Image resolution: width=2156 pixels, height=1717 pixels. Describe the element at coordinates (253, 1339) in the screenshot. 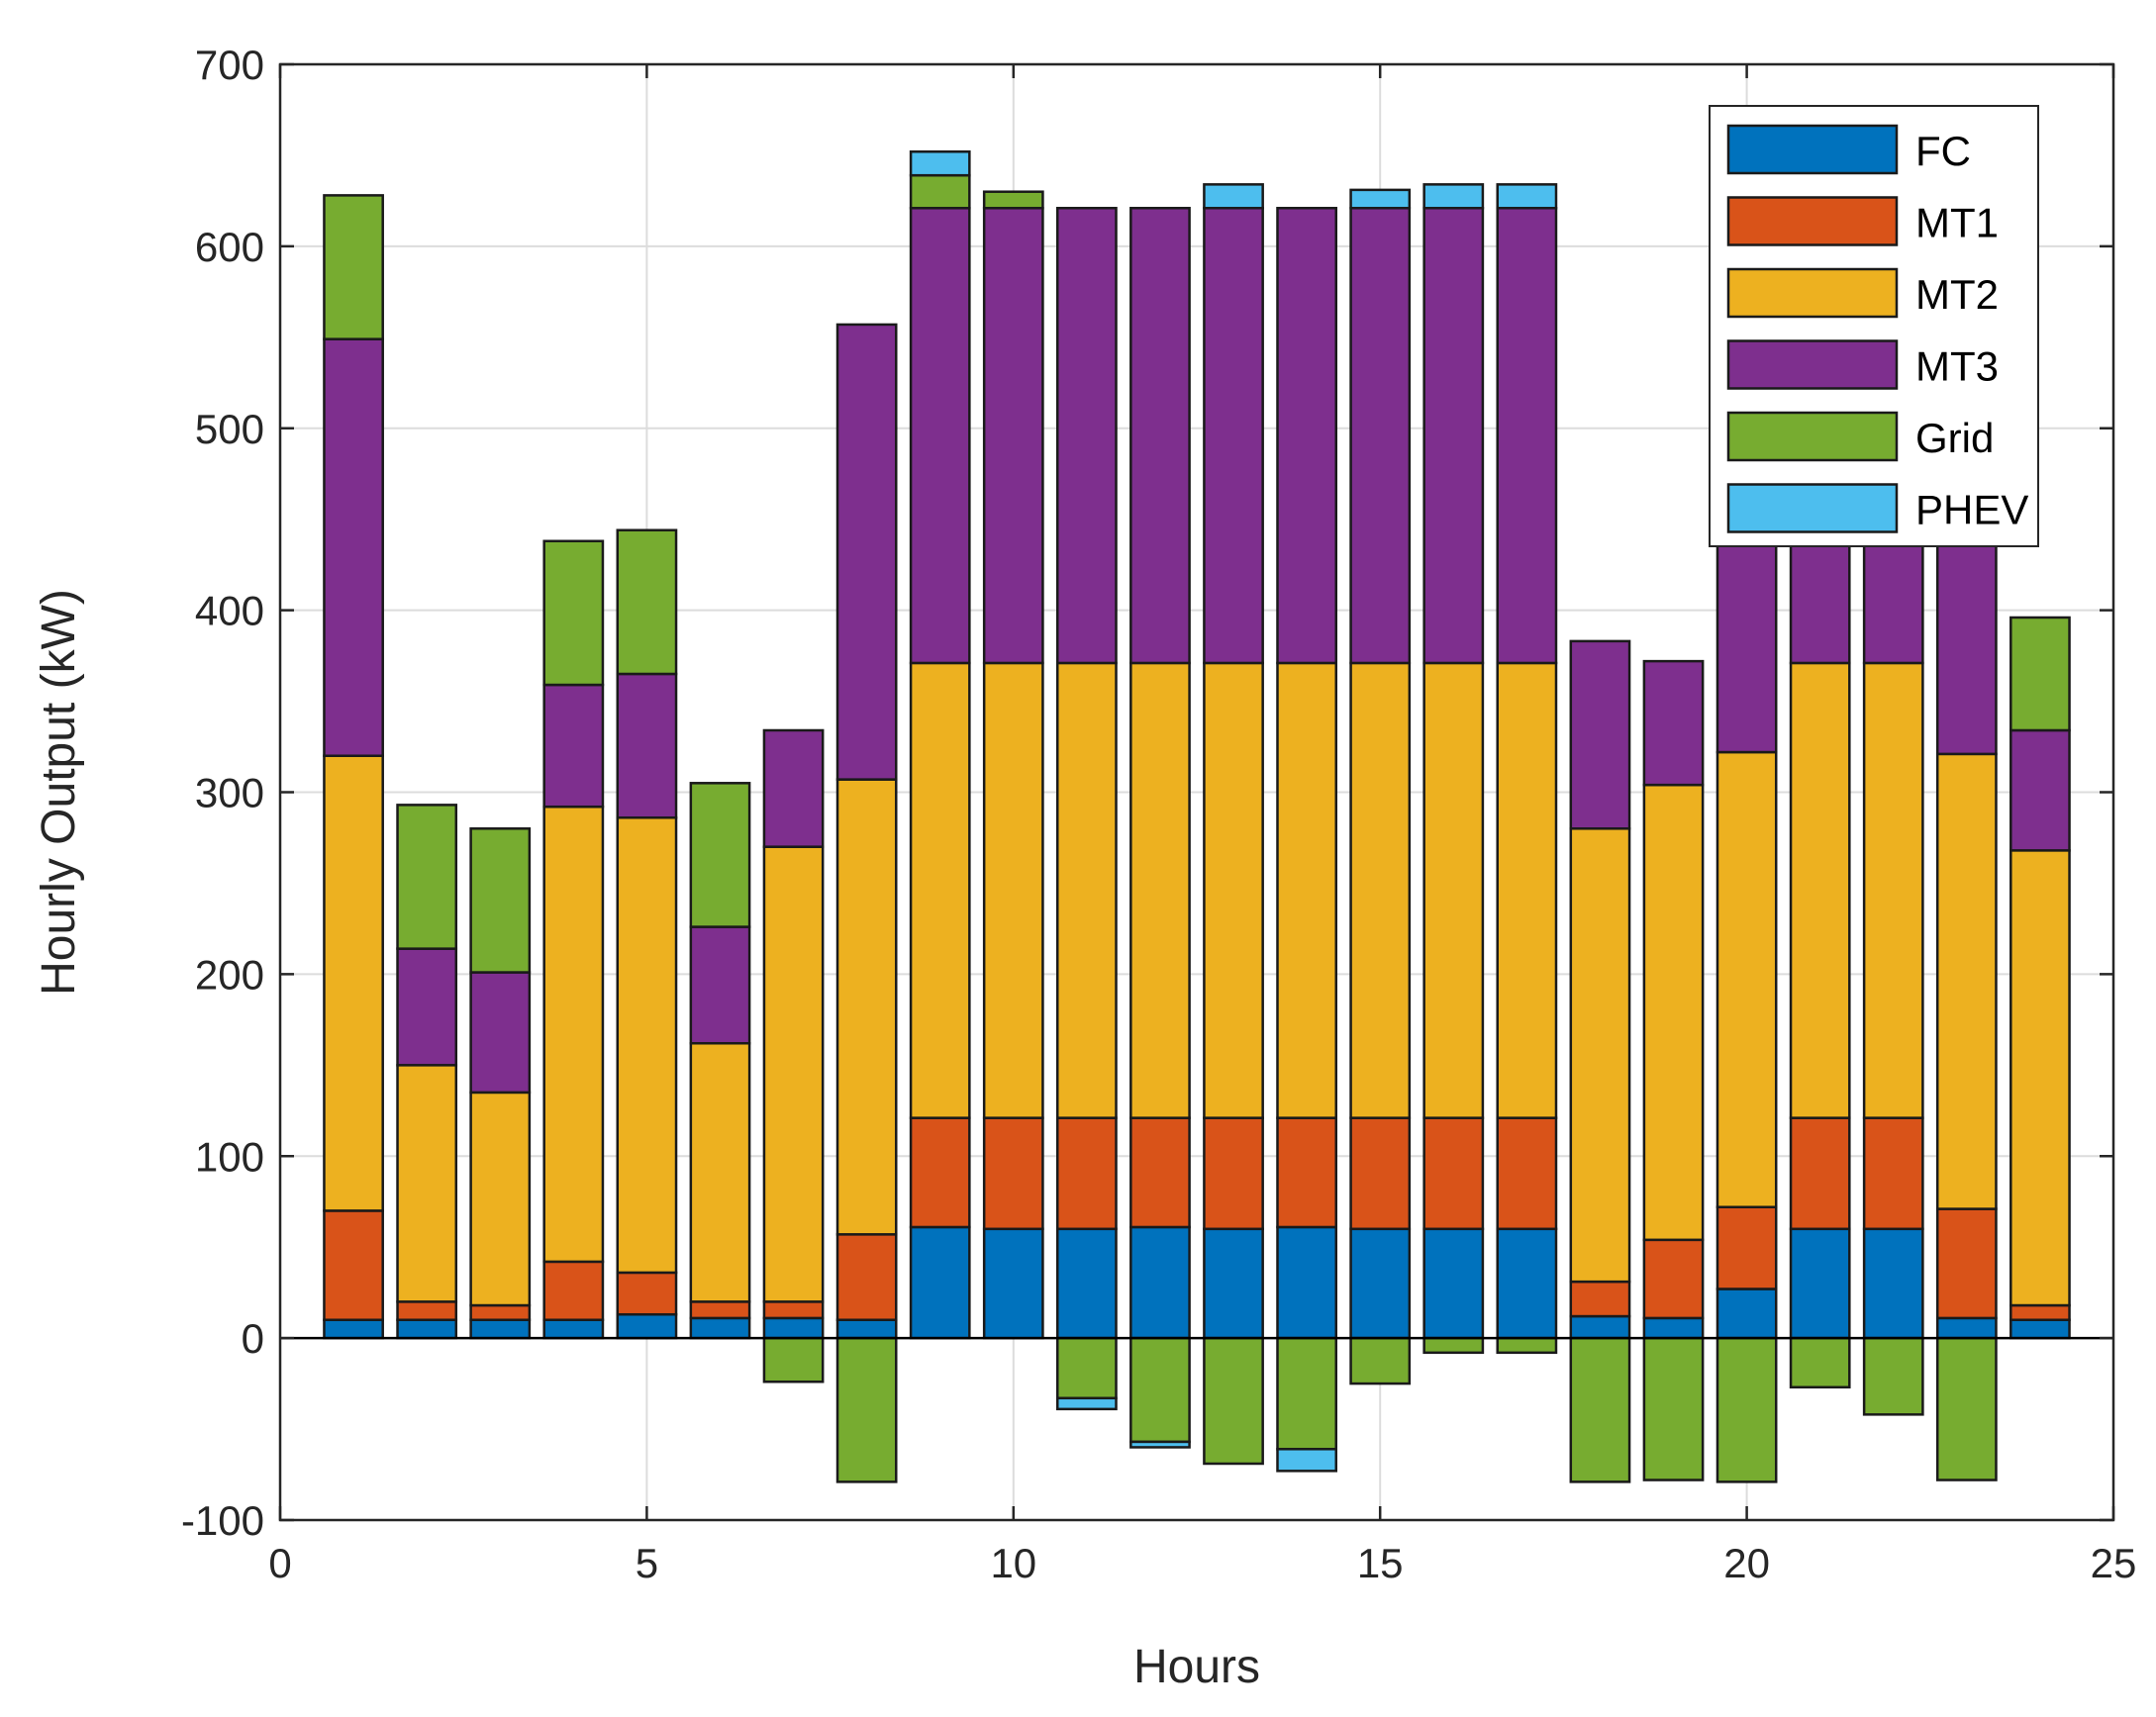

I see `y-tick-label: 0` at that location.